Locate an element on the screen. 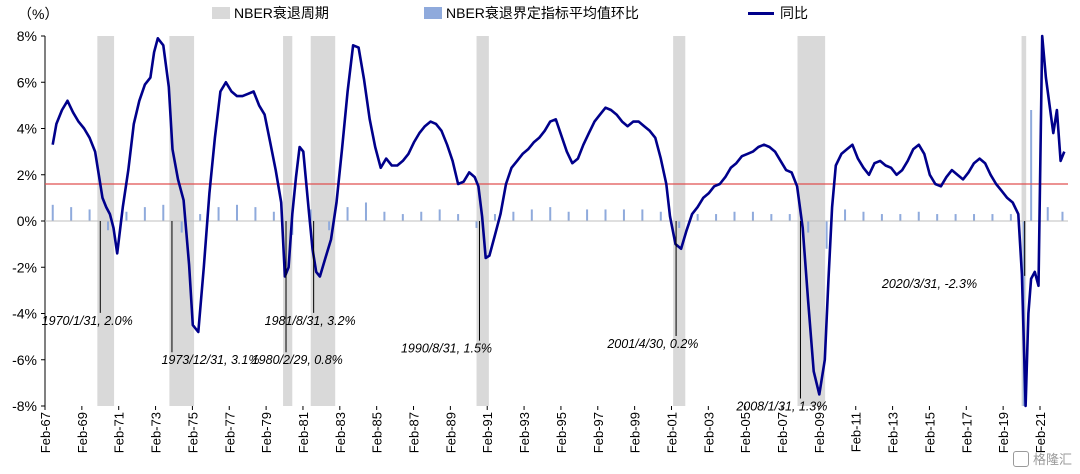 The image size is (1080, 474). legend-item-yoy: 同比 is located at coordinates (778, 13).